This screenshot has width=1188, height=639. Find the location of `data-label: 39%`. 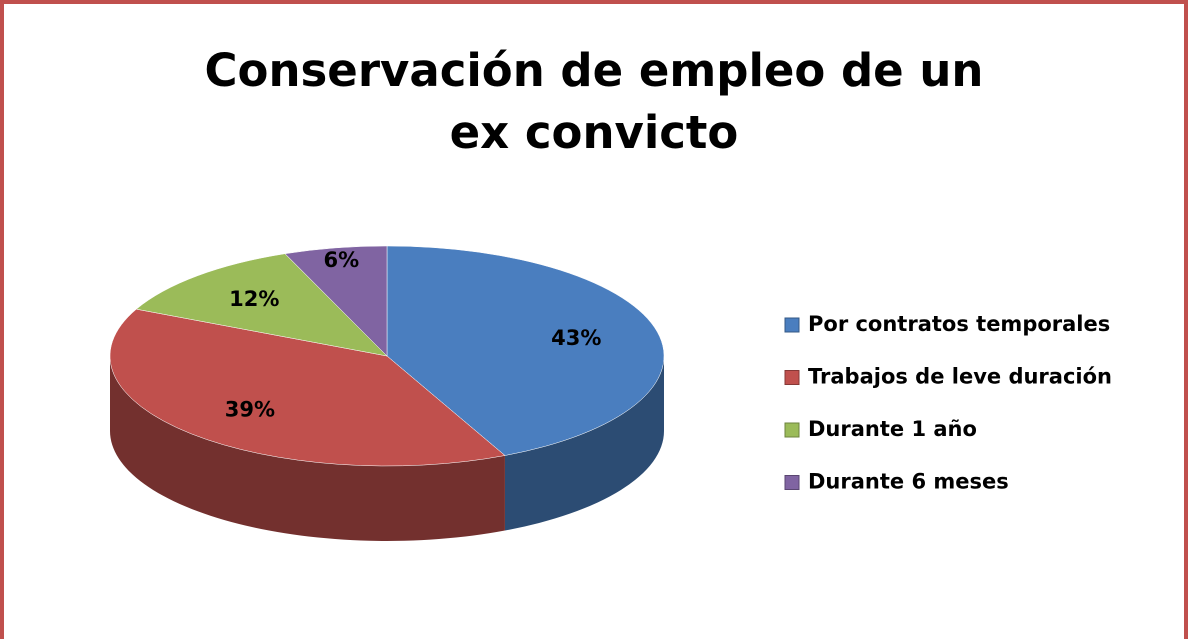

data-label: 39% is located at coordinates (250, 409).